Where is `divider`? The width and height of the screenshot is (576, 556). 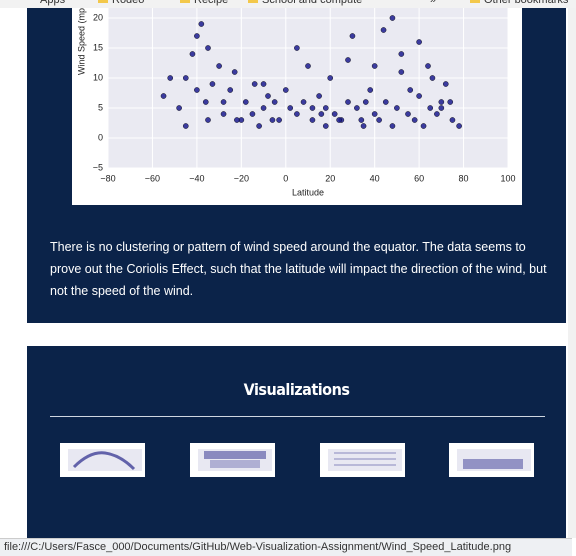
divider is located at coordinates (297, 416).